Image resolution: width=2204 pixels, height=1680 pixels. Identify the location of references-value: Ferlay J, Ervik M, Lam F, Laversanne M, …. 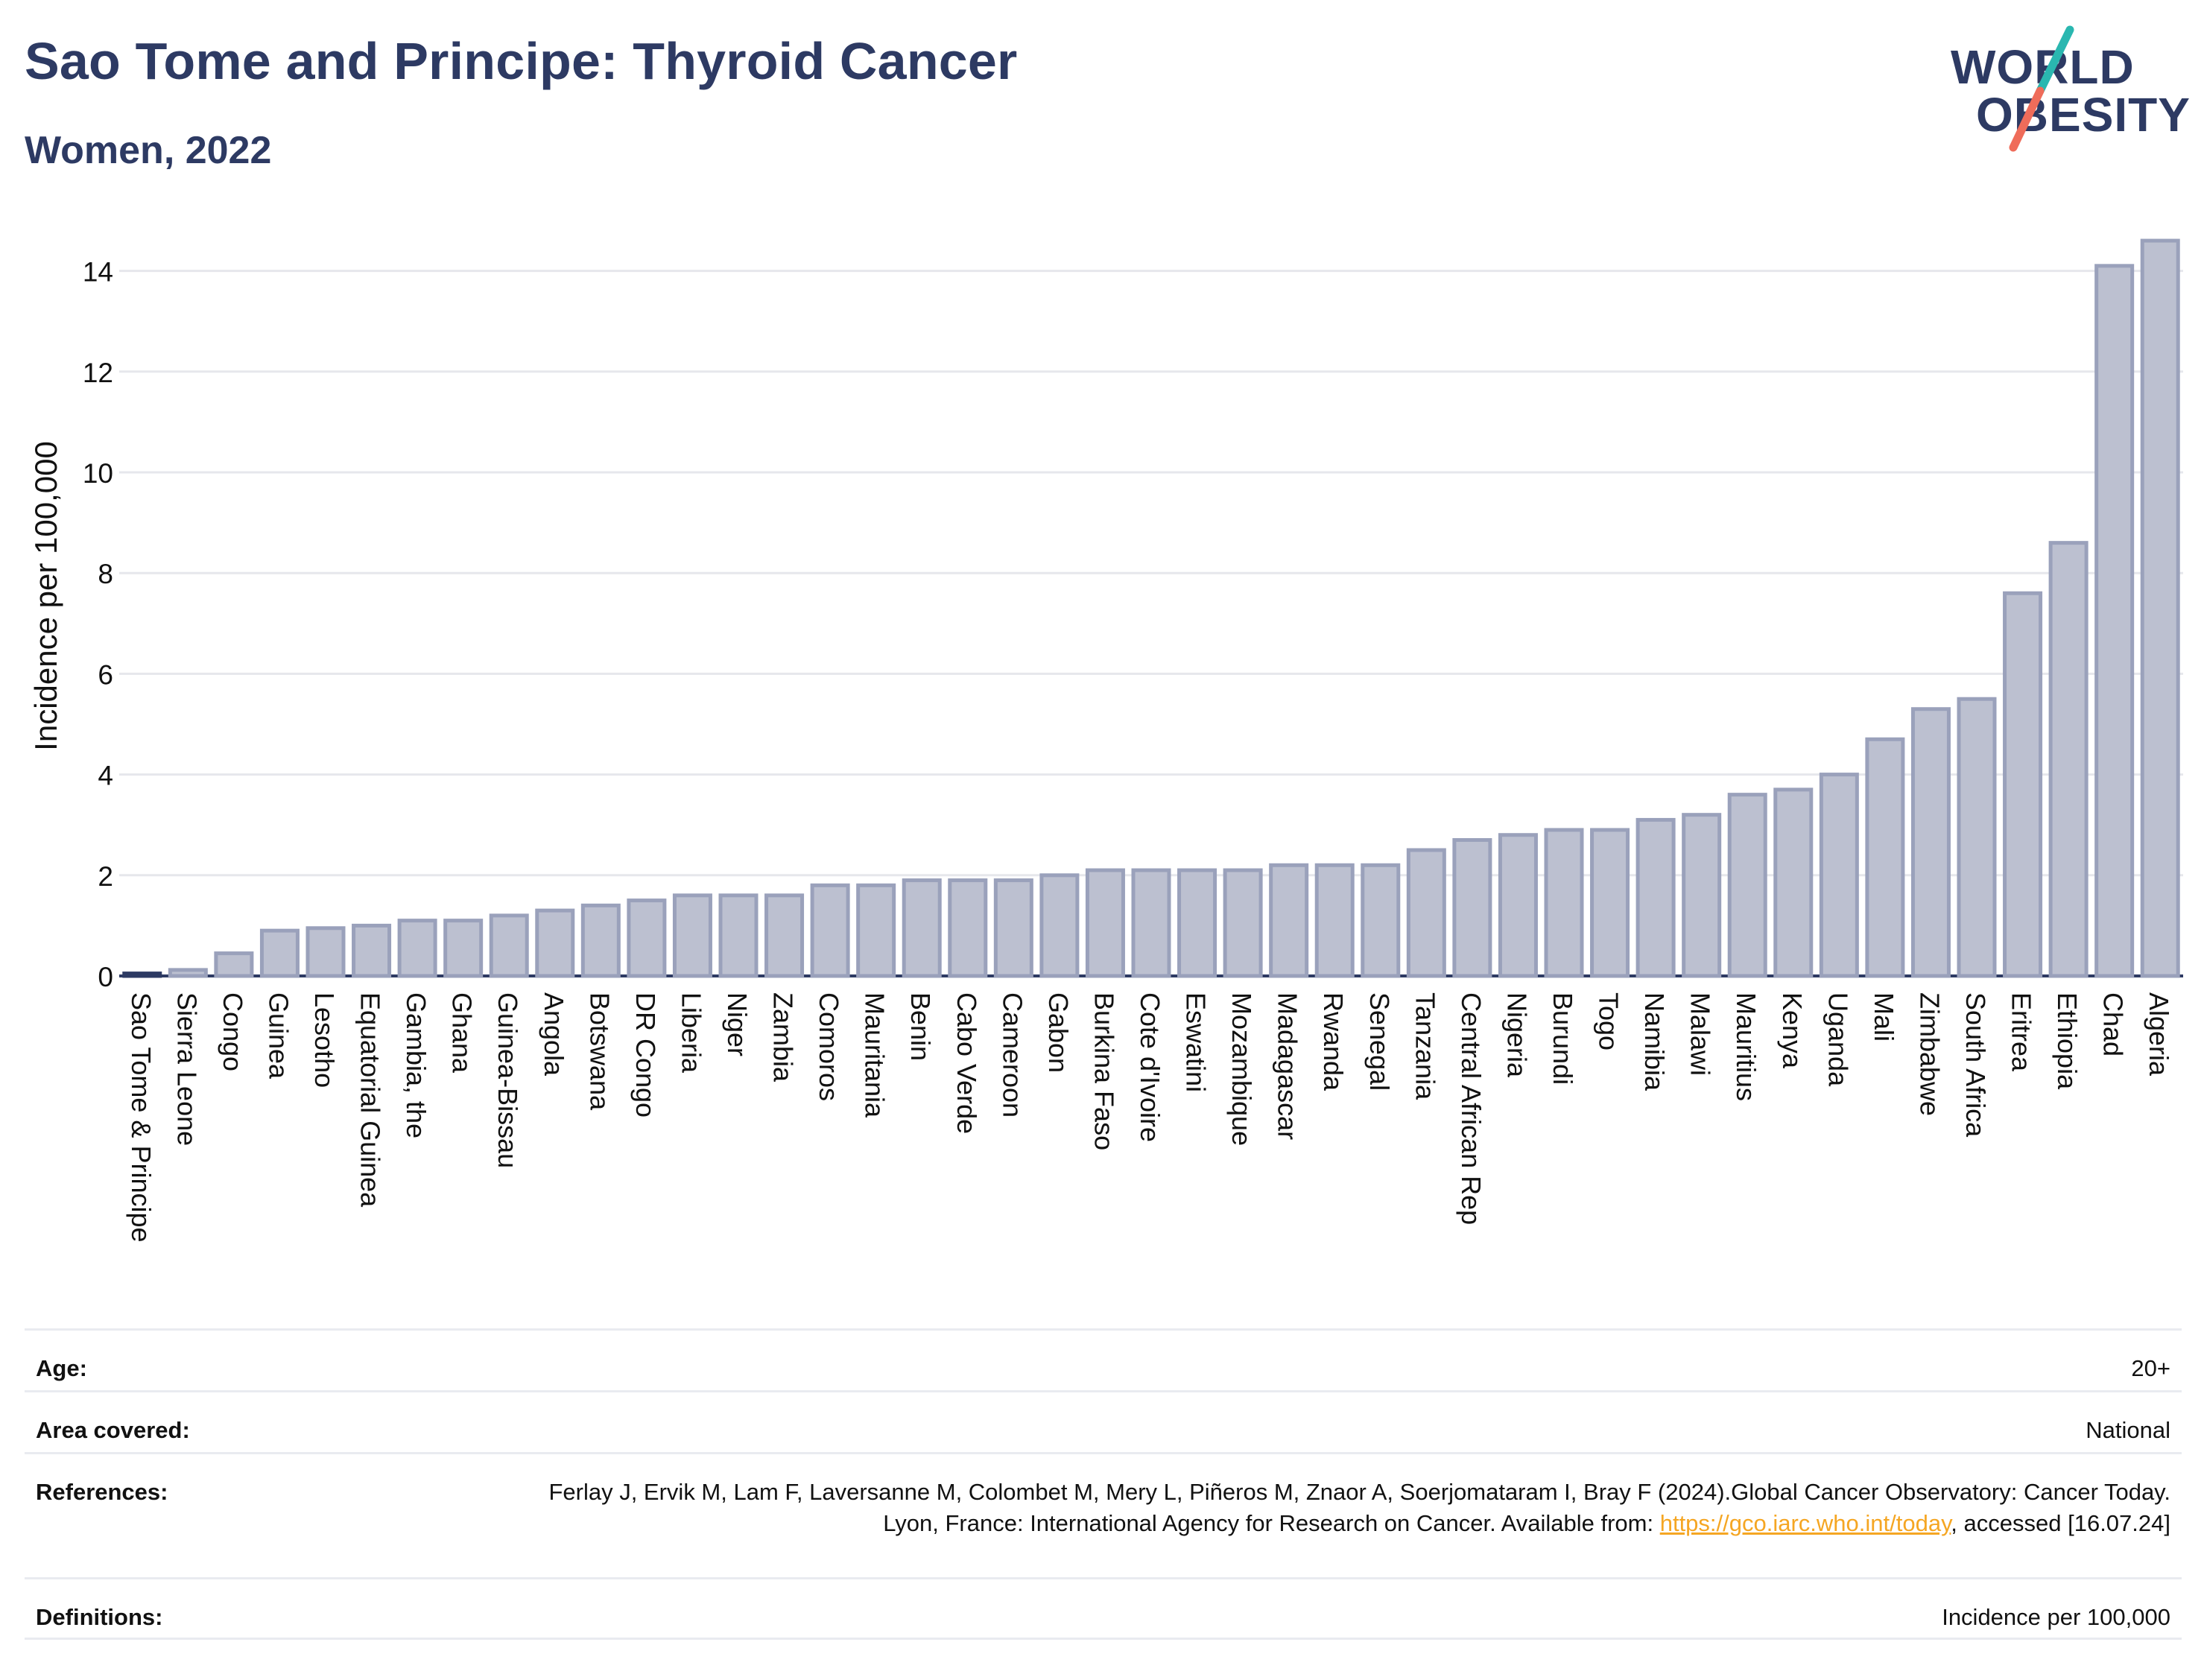
(1350, 1508).